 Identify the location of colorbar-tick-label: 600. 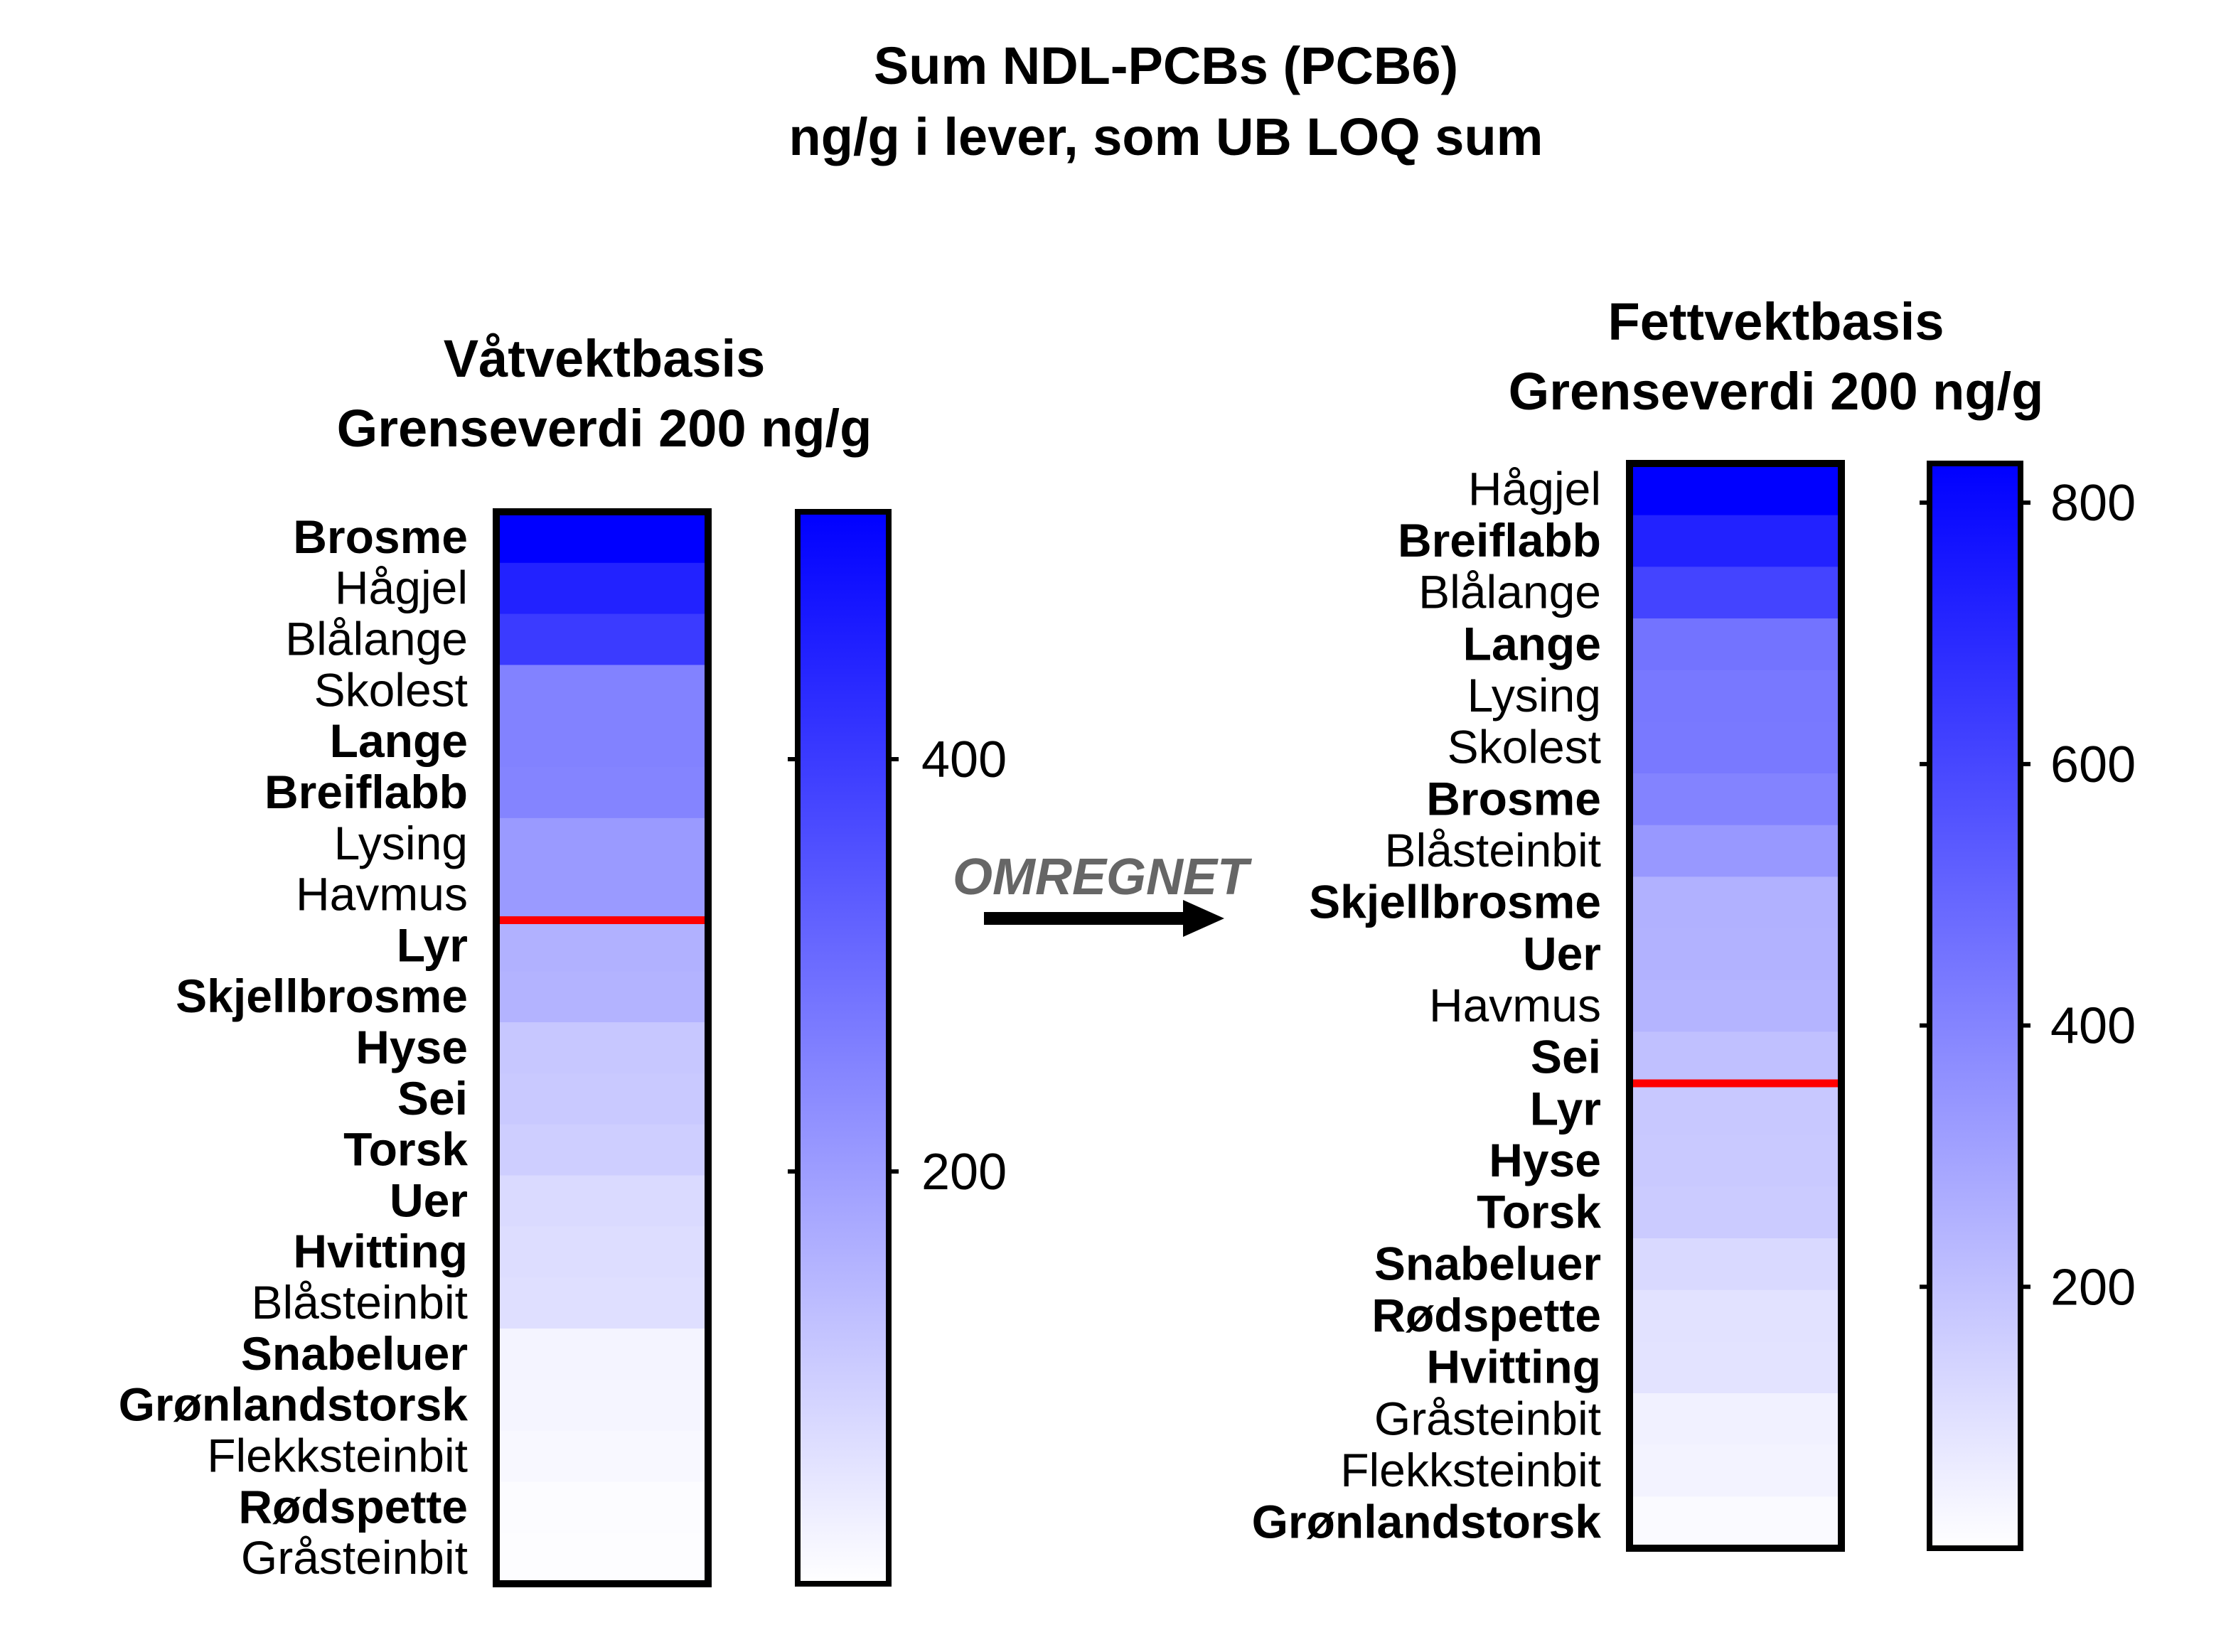
(2093, 764).